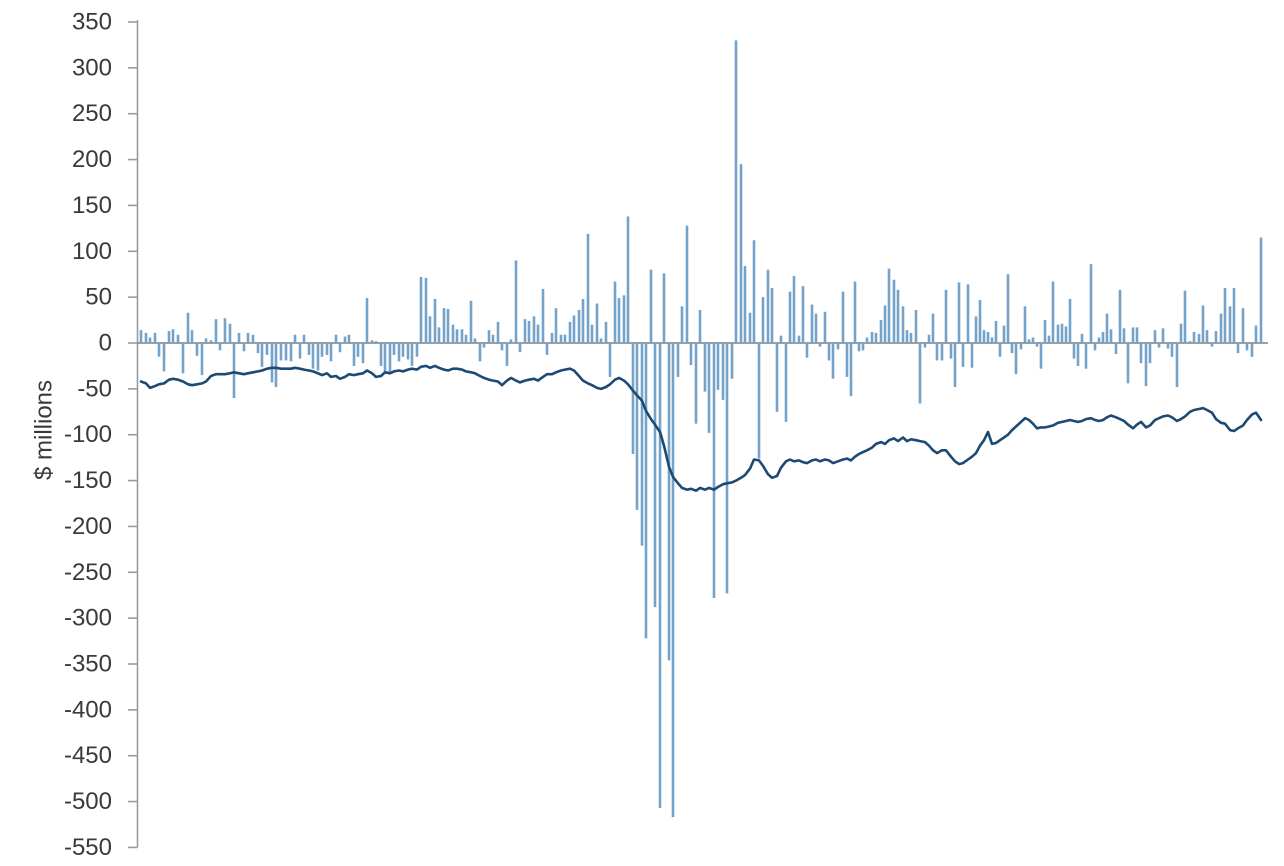 The height and width of the screenshot is (866, 1284). What do you see at coordinates (88, 755) in the screenshot?
I see `y-axis-tick-label: -450` at bounding box center [88, 755].